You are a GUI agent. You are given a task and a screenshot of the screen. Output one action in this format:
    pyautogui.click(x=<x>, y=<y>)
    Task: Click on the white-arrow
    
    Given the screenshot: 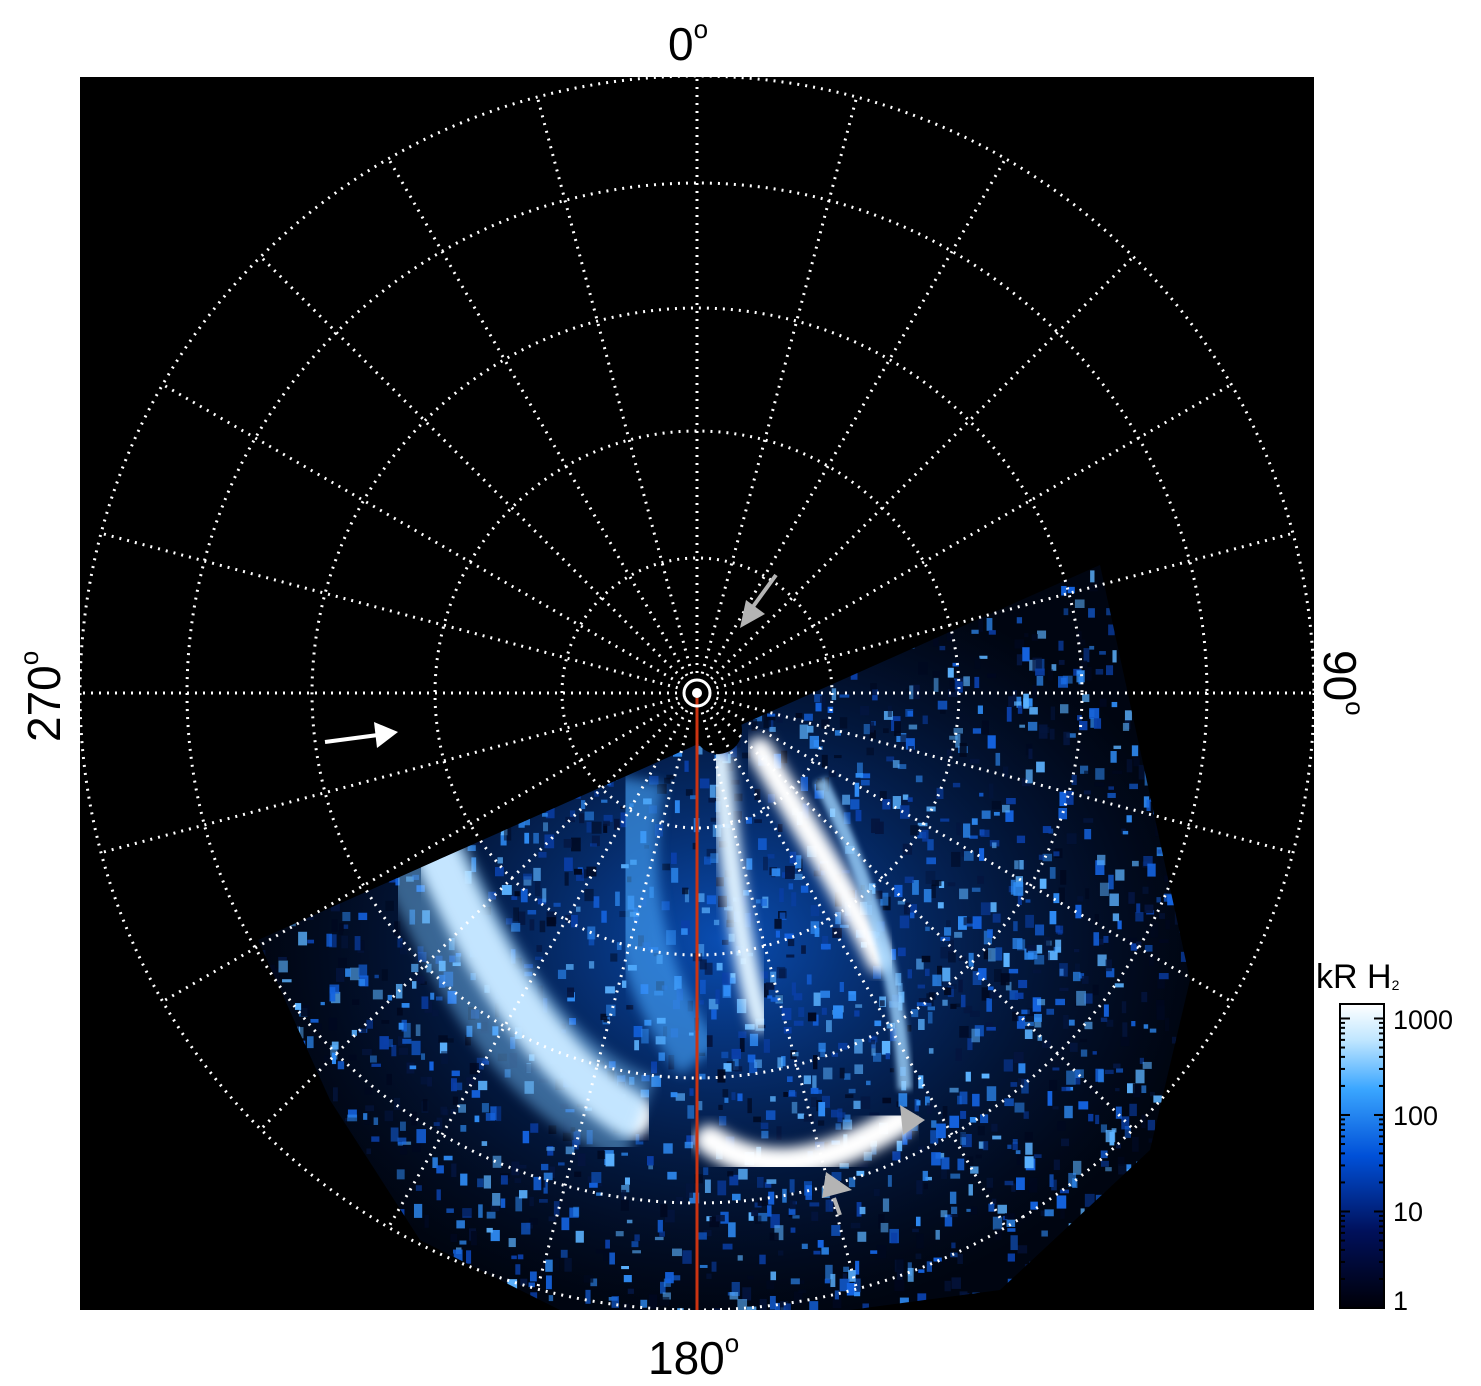 What is the action you would take?
    pyautogui.click(x=361, y=735)
    